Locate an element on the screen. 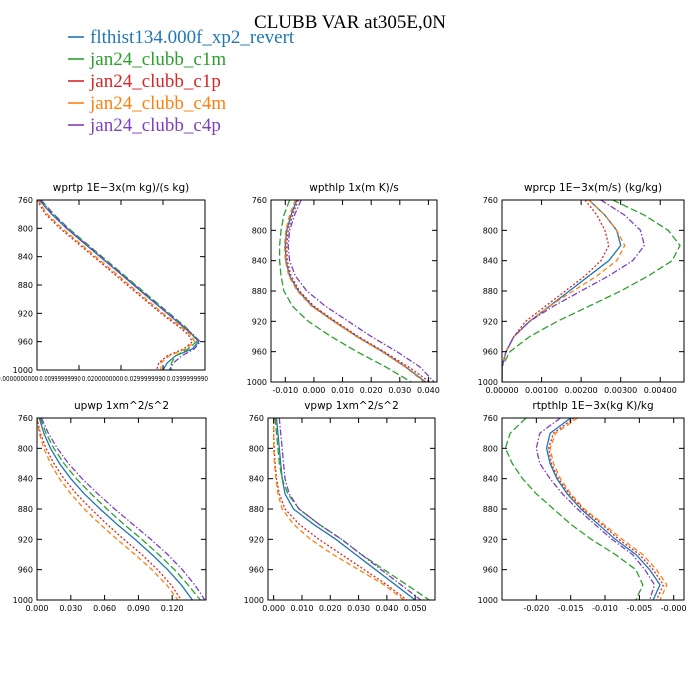  x-tick-label: 0.020 is located at coordinates (330, 608).